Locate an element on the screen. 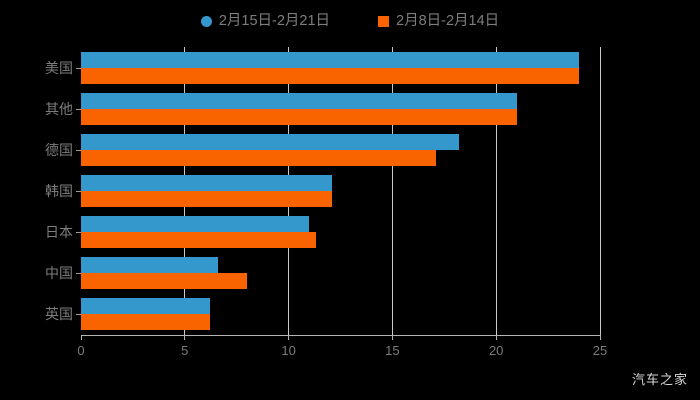 The width and height of the screenshot is (700, 400). legend-label-series-2: 2月8日-2月14日 is located at coordinates (448, 20).